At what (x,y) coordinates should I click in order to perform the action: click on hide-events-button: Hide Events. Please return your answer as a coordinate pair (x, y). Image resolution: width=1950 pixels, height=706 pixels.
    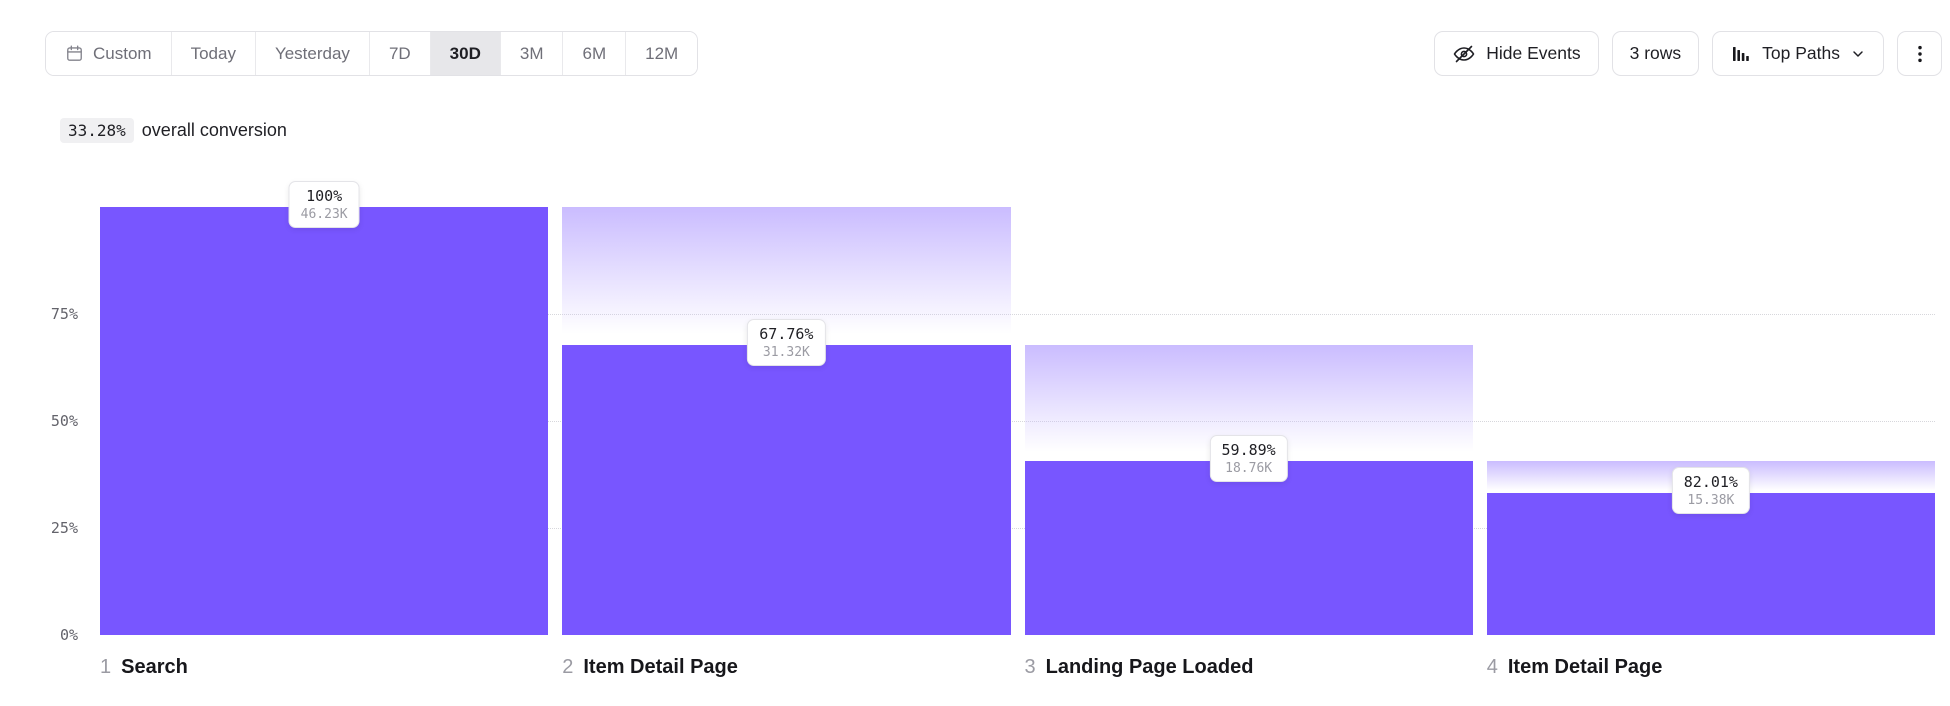
    Looking at the image, I should click on (1516, 53).